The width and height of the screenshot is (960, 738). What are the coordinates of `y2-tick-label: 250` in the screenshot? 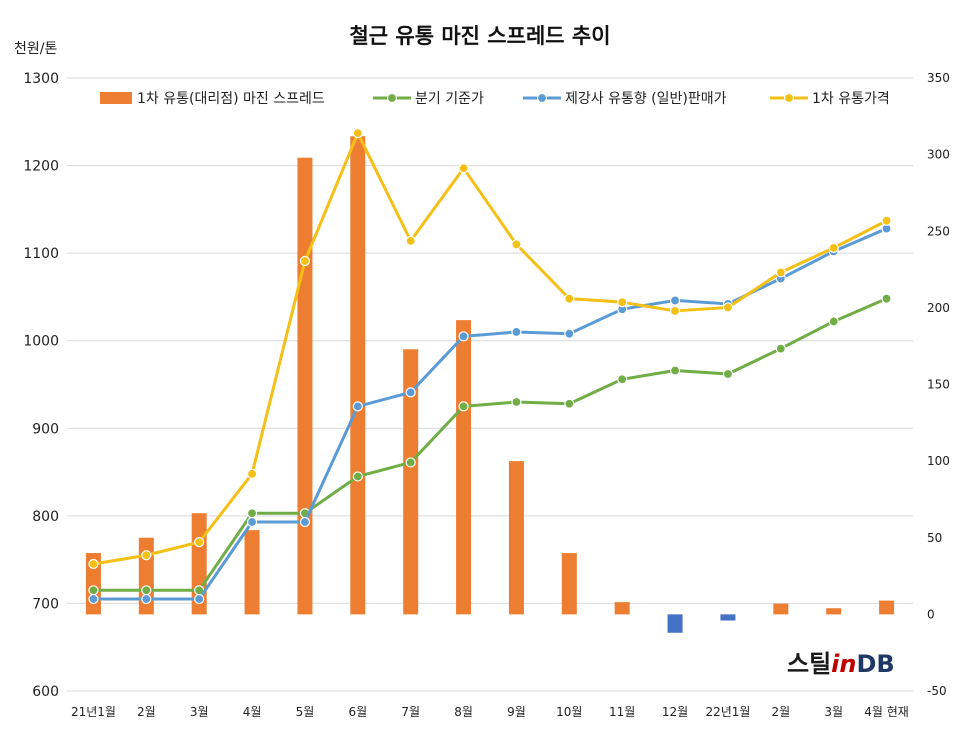 It's located at (938, 231).